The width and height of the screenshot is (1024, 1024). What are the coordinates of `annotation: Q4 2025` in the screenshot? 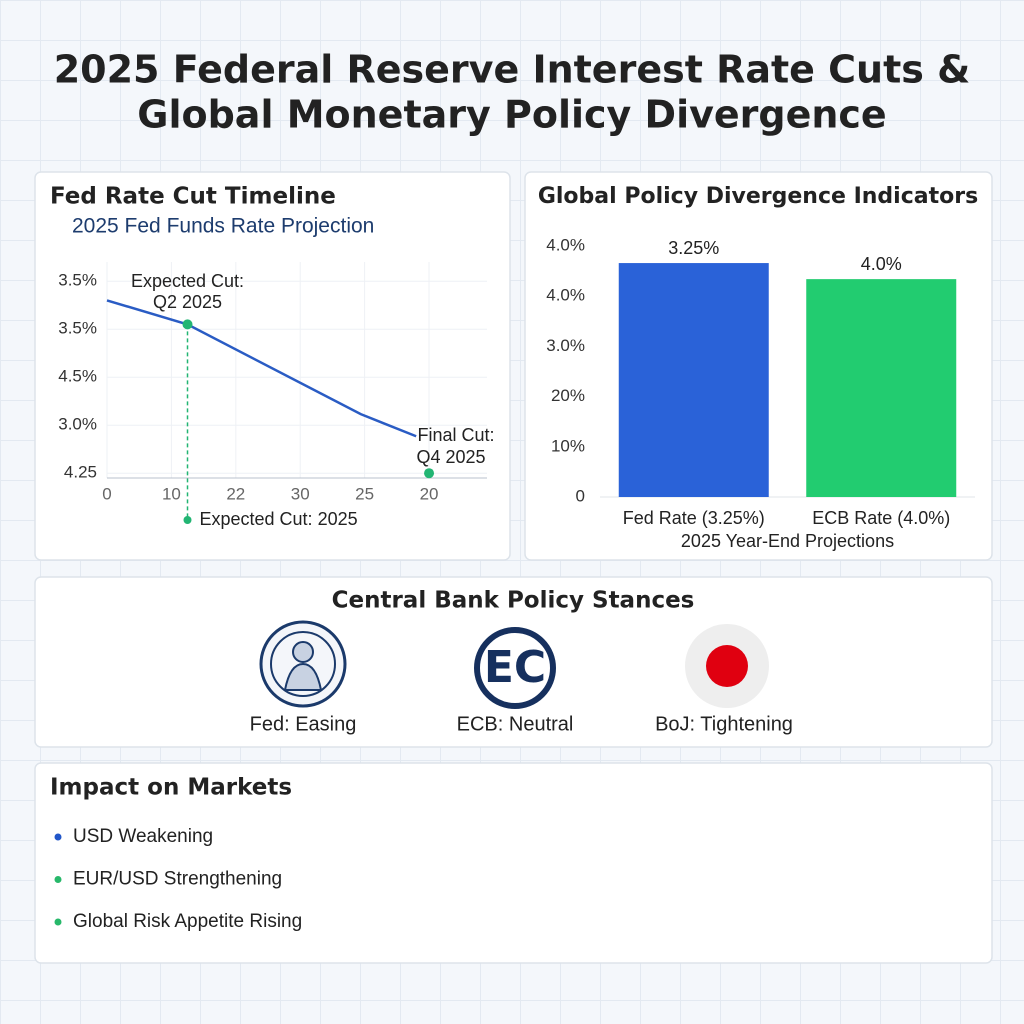 It's located at (451, 457).